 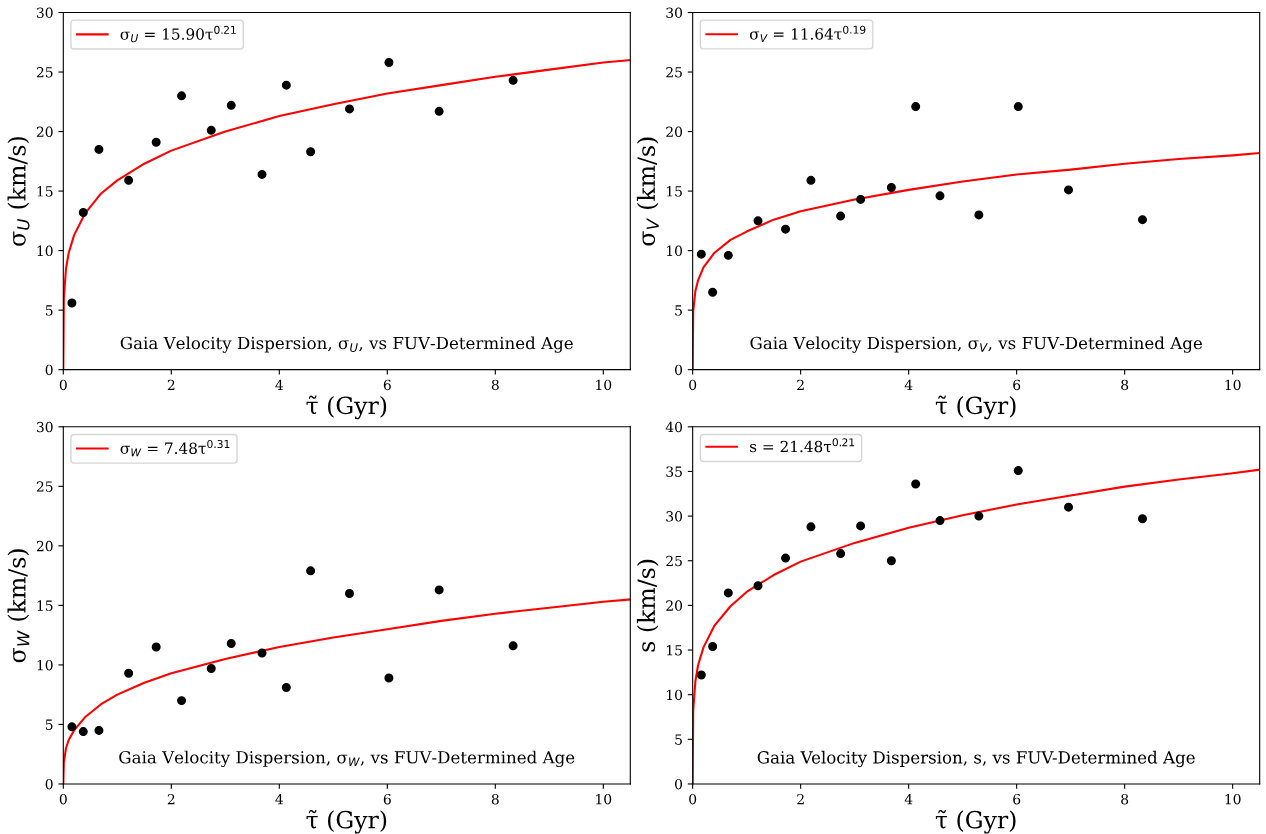 What do you see at coordinates (18, 191) in the screenshot?
I see `y-axis-title: σ$_{U}$ (km/s)` at bounding box center [18, 191].